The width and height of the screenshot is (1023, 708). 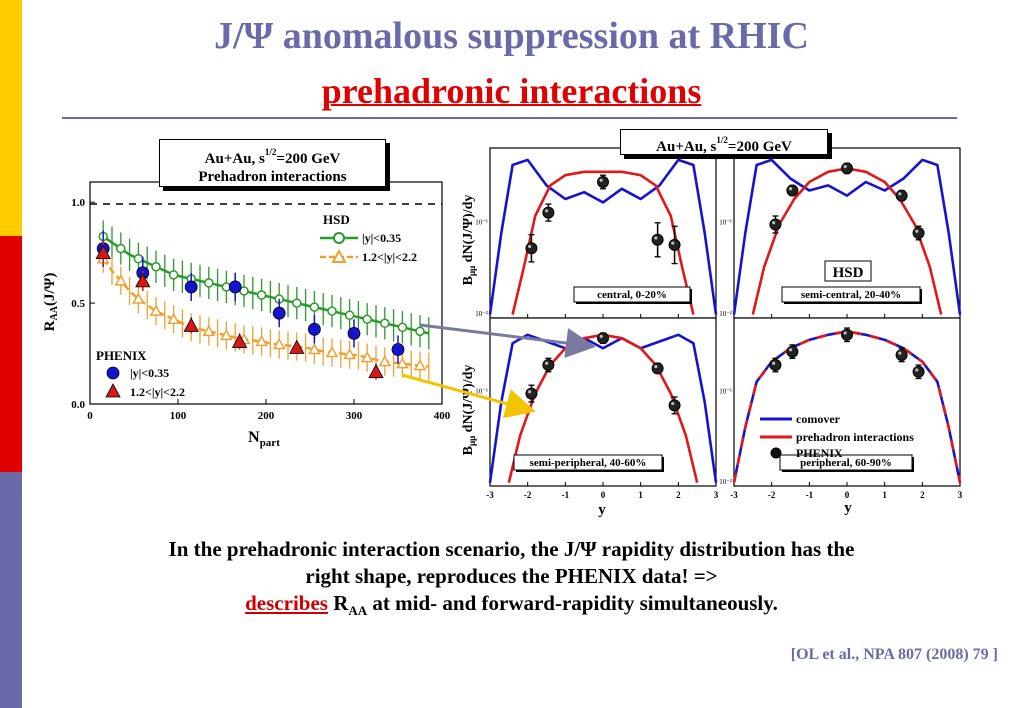 I want to click on arrow-to-semiperipheral, so click(x=468, y=396).